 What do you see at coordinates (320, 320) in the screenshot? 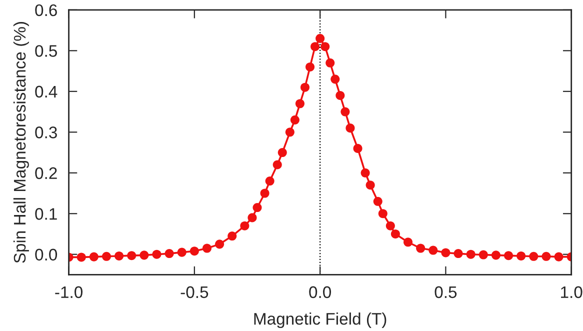
I see `x-axis-title: Magnetic Field (T)` at bounding box center [320, 320].